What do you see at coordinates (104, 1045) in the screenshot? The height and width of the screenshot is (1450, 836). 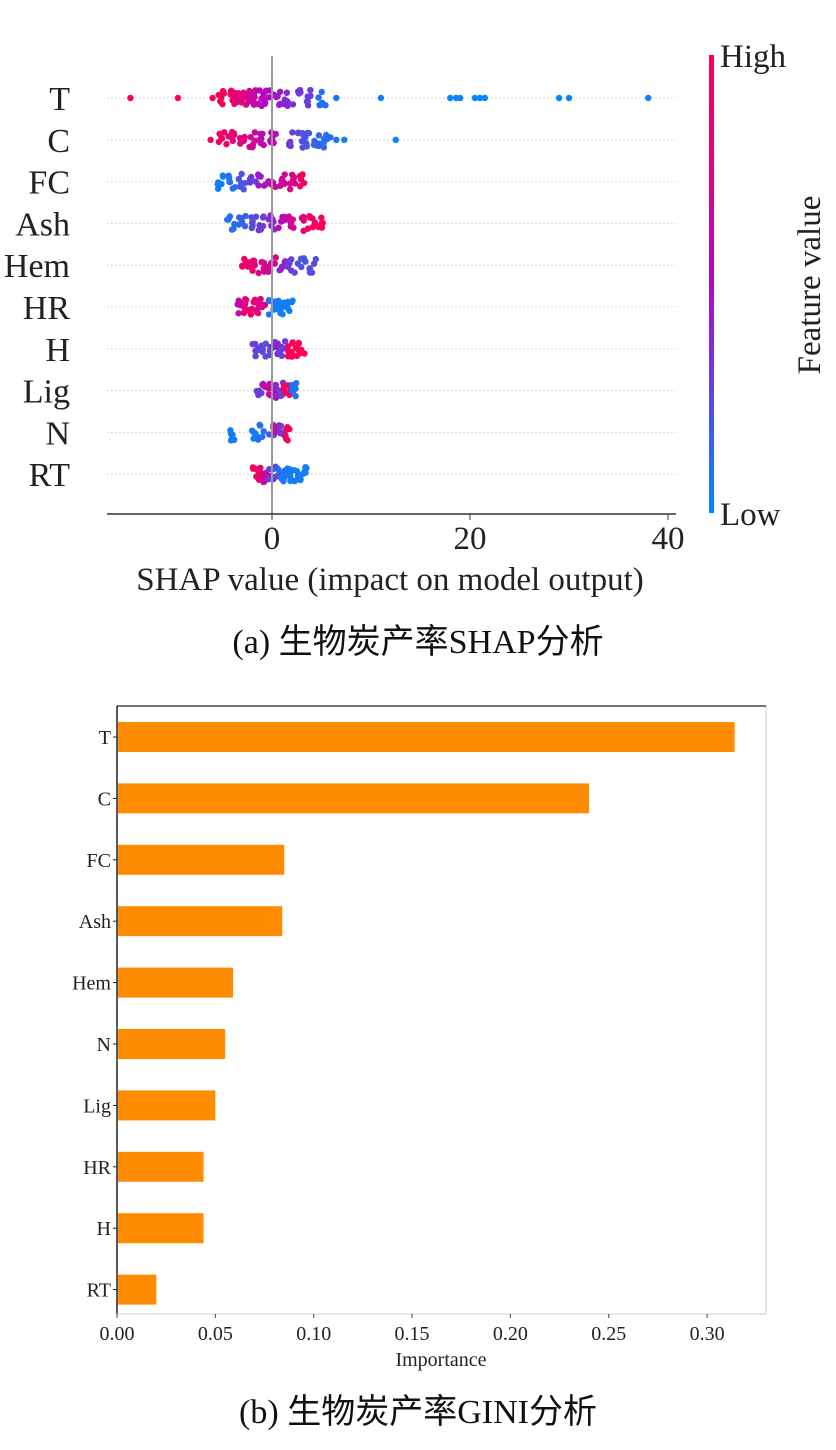 I see `gini-category-label: N` at bounding box center [104, 1045].